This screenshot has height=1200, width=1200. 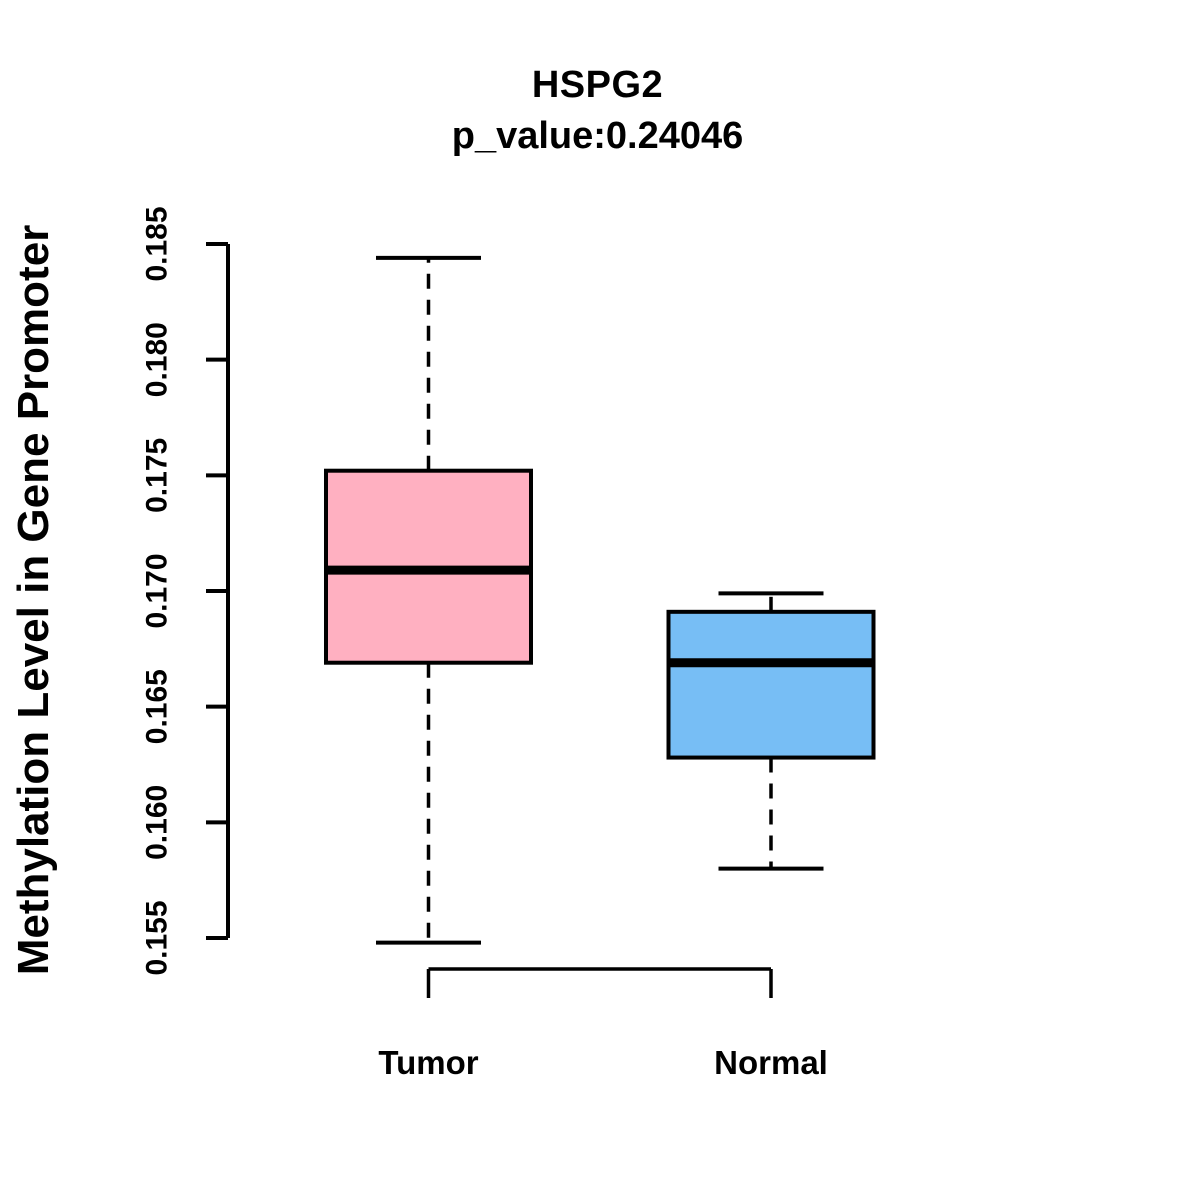 What do you see at coordinates (771, 684) in the screenshot?
I see `box-normal` at bounding box center [771, 684].